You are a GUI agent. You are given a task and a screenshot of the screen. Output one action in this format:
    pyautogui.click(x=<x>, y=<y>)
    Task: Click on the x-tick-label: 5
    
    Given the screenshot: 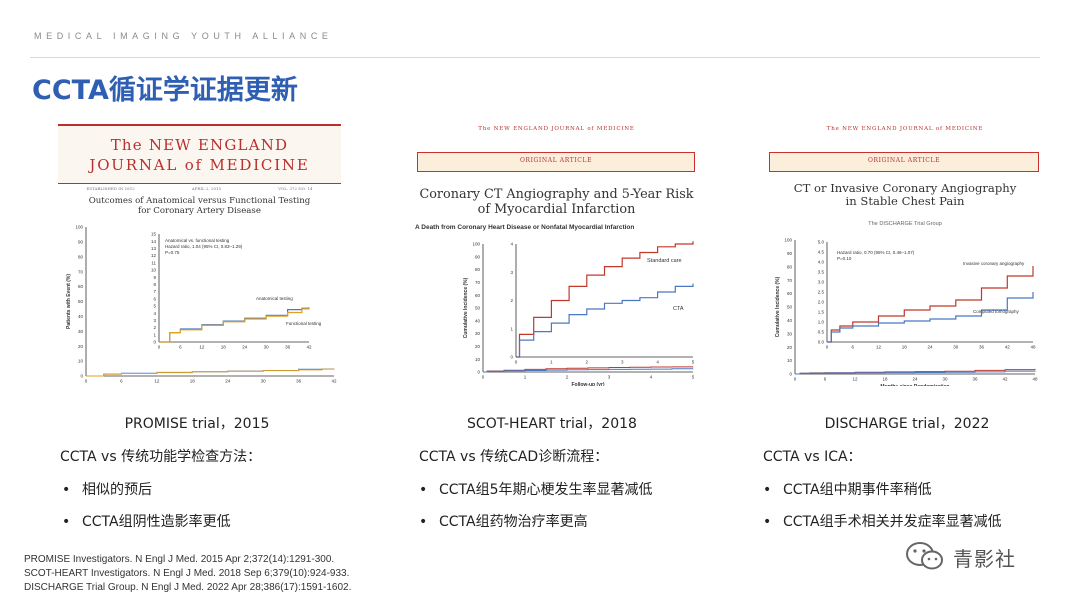 What is the action you would take?
    pyautogui.click(x=693, y=377)
    